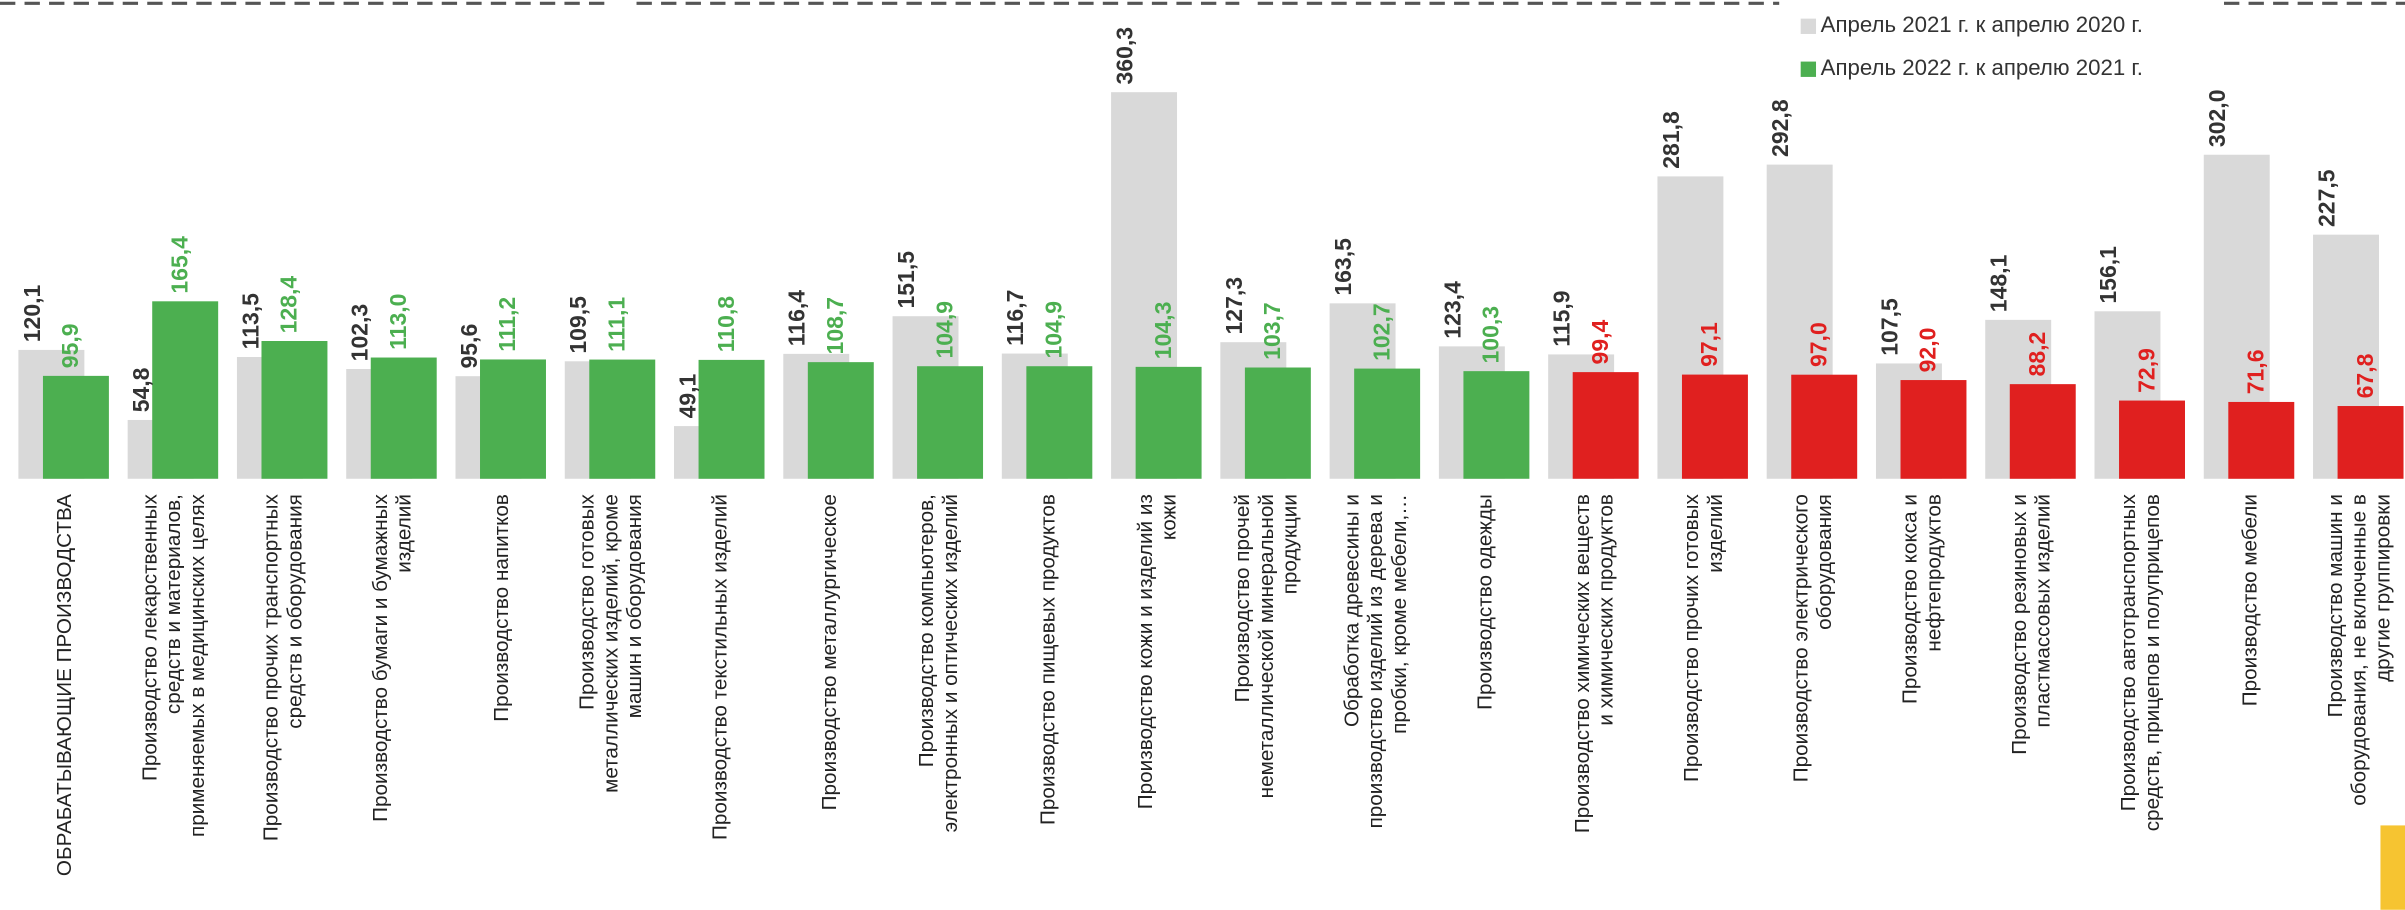 The height and width of the screenshot is (910, 2405). What do you see at coordinates (1813, 638) in the screenshot?
I see `x-tick-label: Производство электрическогооборудования` at bounding box center [1813, 638].